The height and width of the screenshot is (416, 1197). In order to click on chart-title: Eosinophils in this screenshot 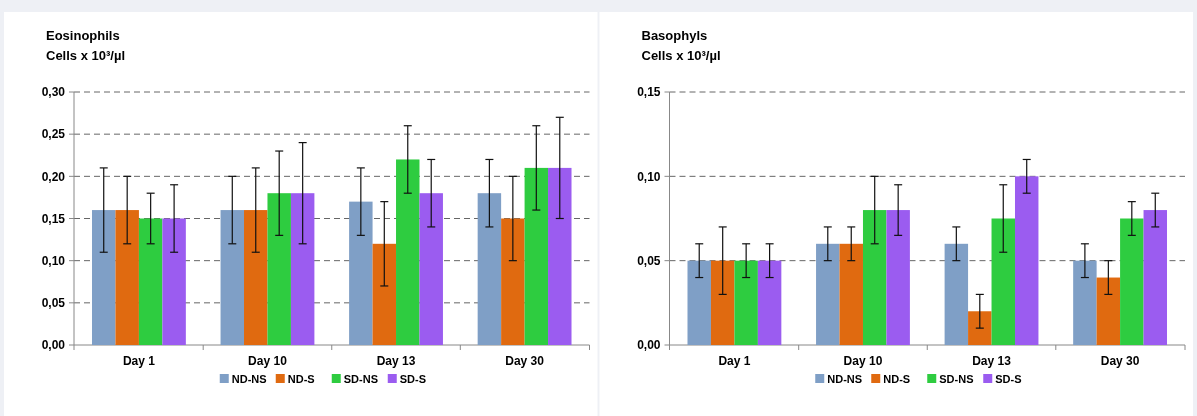, I will do `click(83, 35)`.